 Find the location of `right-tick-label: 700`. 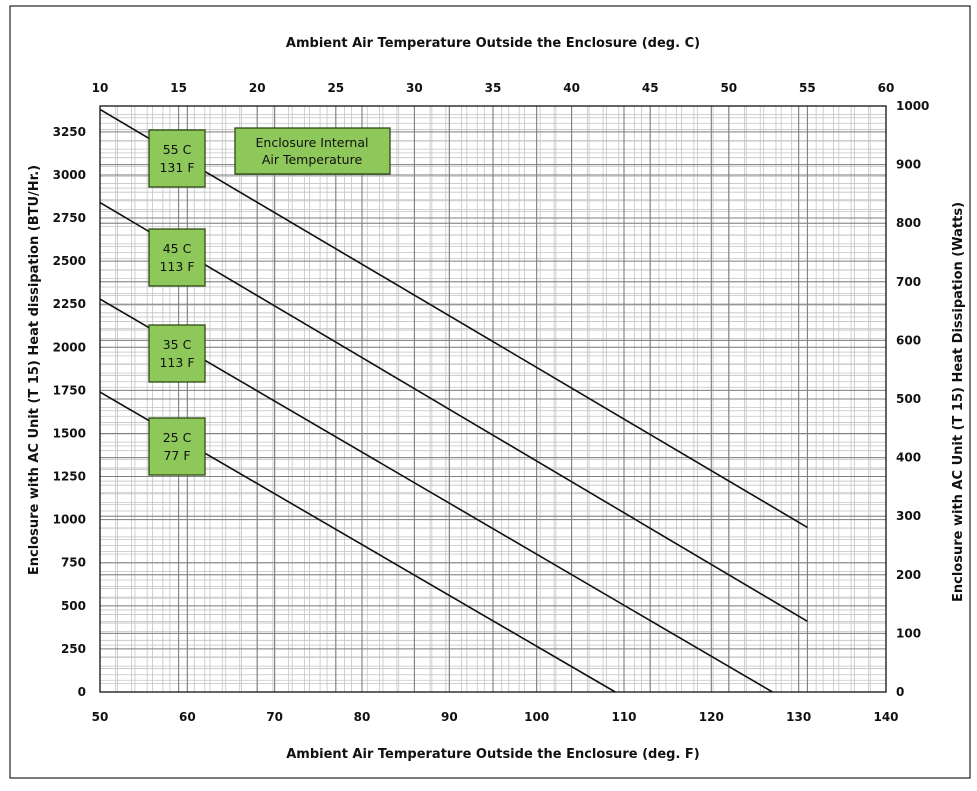

right-tick-label: 700 is located at coordinates (908, 282).